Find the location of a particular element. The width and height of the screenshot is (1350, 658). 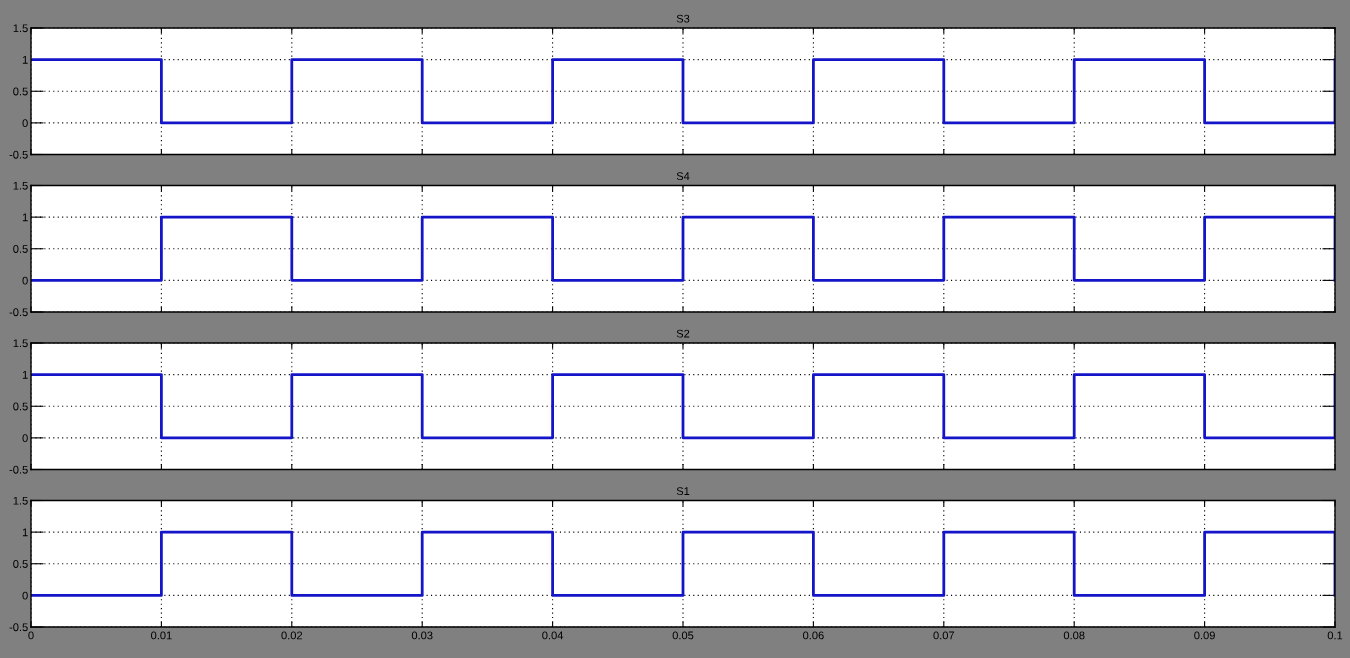

x-tick-label: 0.02 is located at coordinates (292, 635).